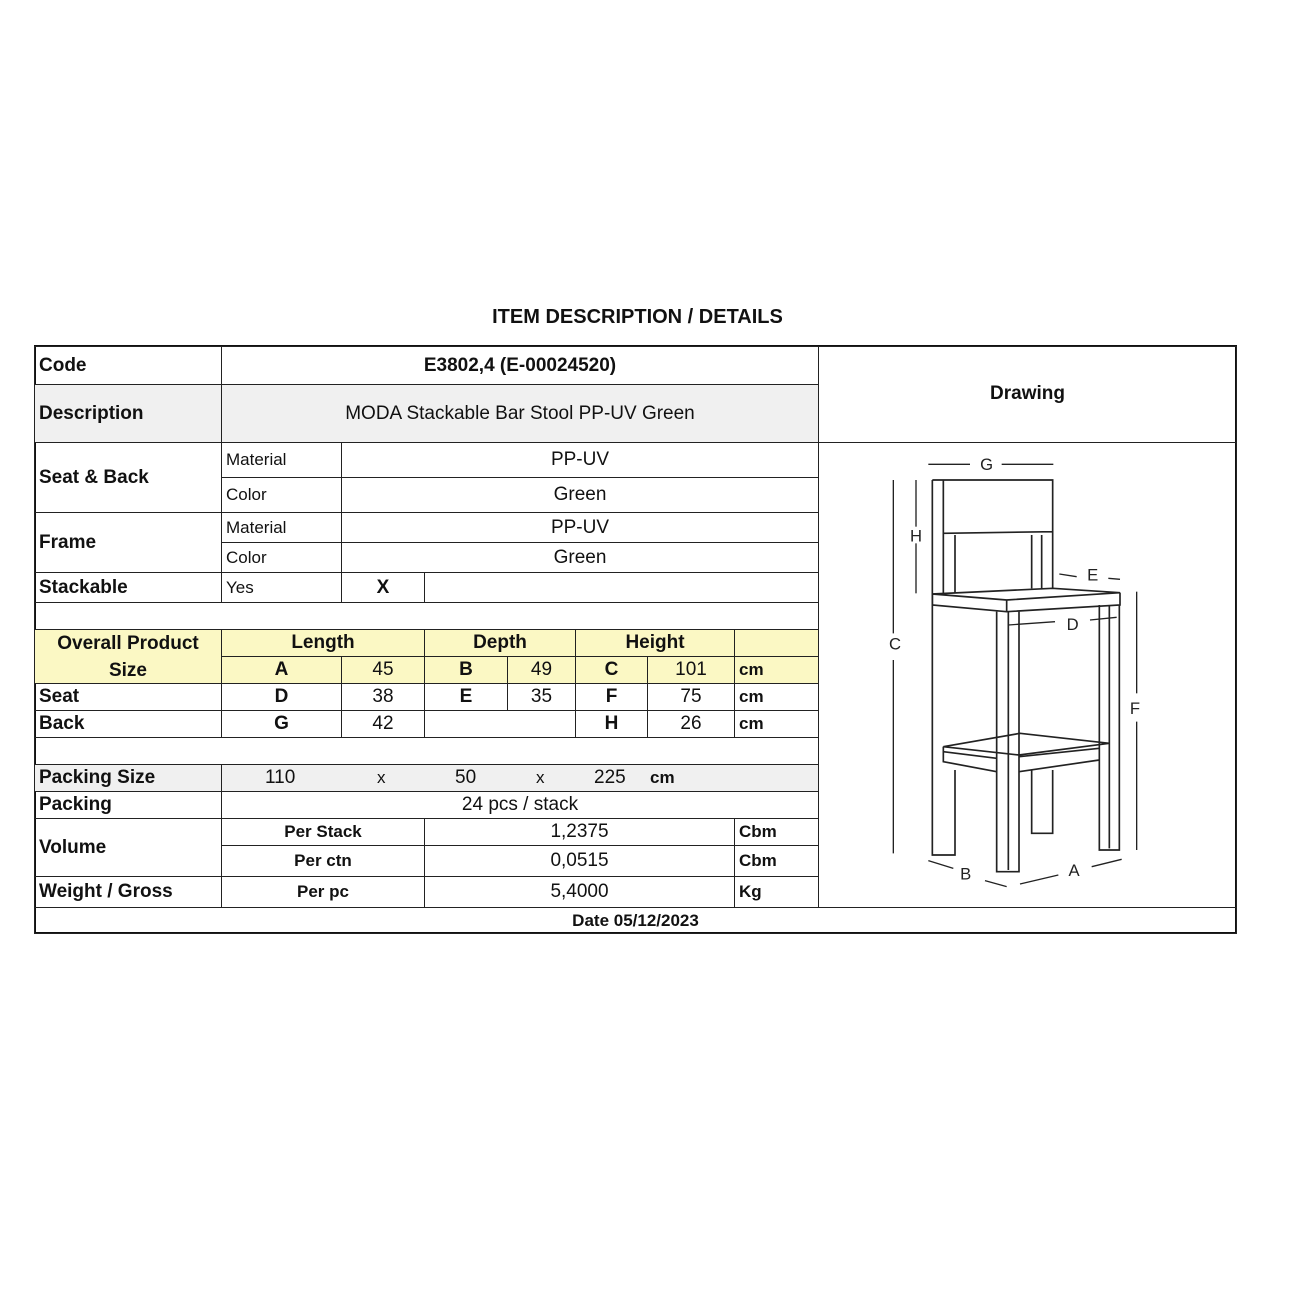 The width and height of the screenshot is (1300, 1300). I want to click on drawing-label-c: C, so click(895, 643).